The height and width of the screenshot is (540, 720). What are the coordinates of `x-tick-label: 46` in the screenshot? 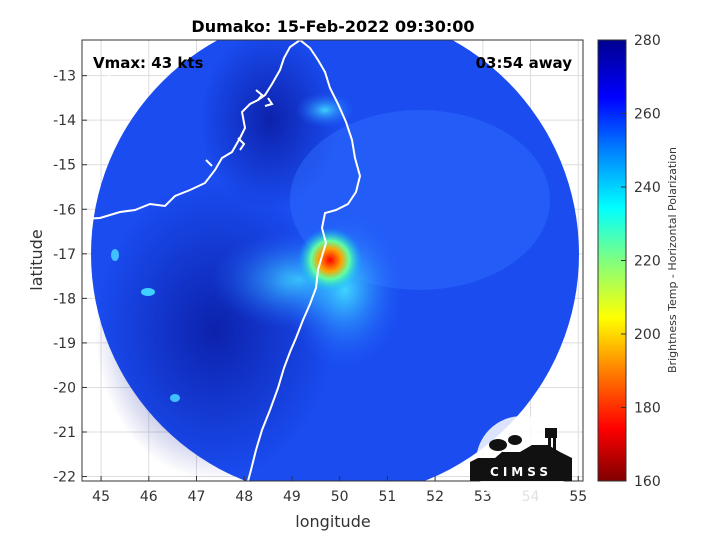 It's located at (149, 497).